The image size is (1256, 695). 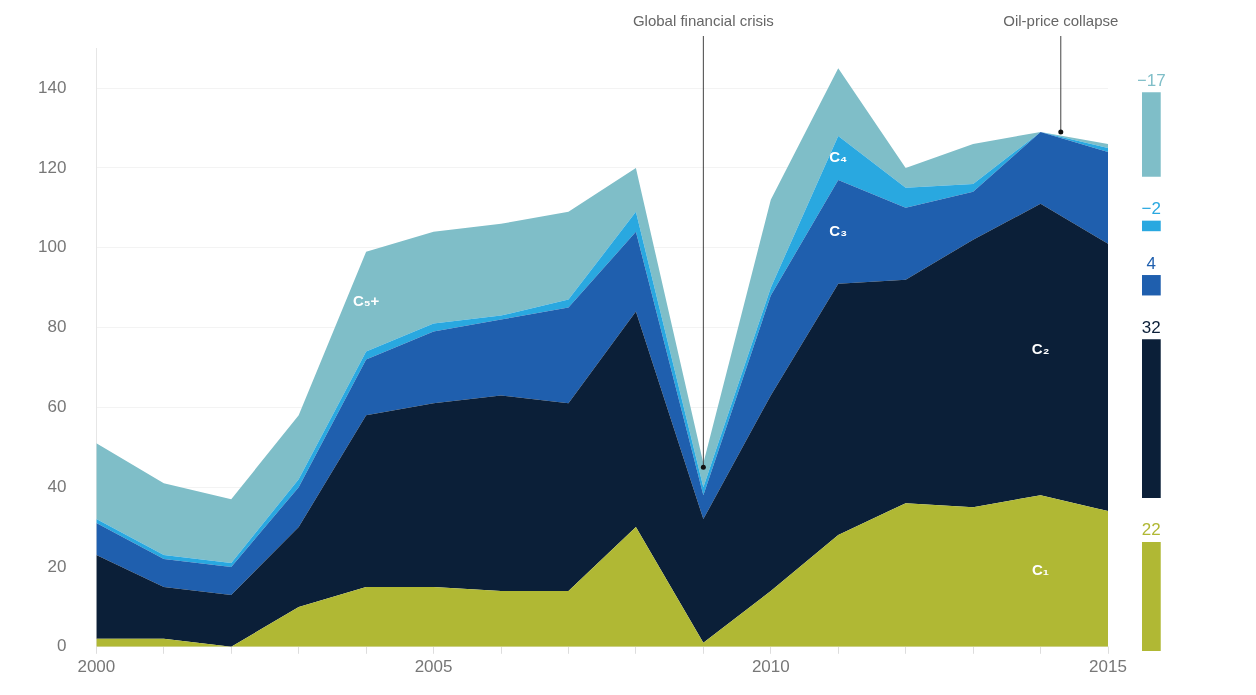 I want to click on data-label: 4, so click(x=1151, y=263).